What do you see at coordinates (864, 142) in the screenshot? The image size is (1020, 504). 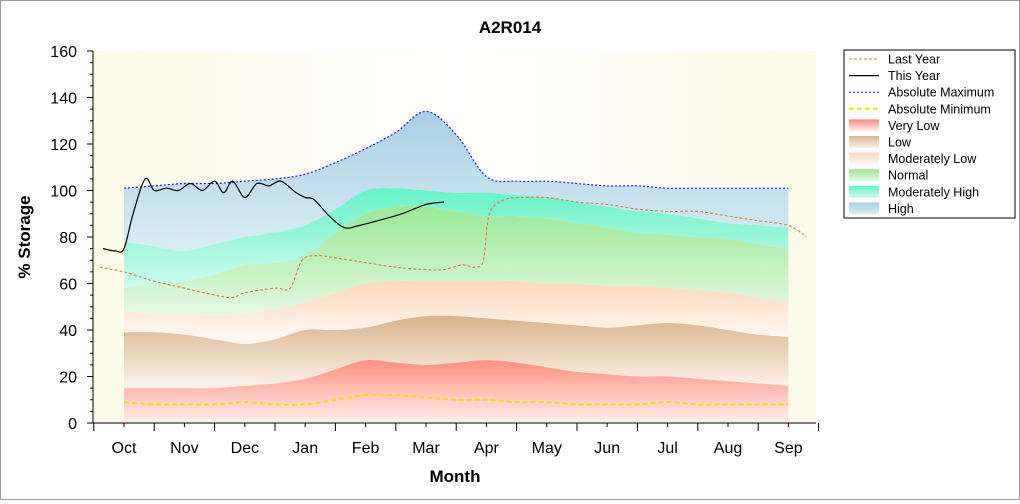 I see `legend-swatch-low` at bounding box center [864, 142].